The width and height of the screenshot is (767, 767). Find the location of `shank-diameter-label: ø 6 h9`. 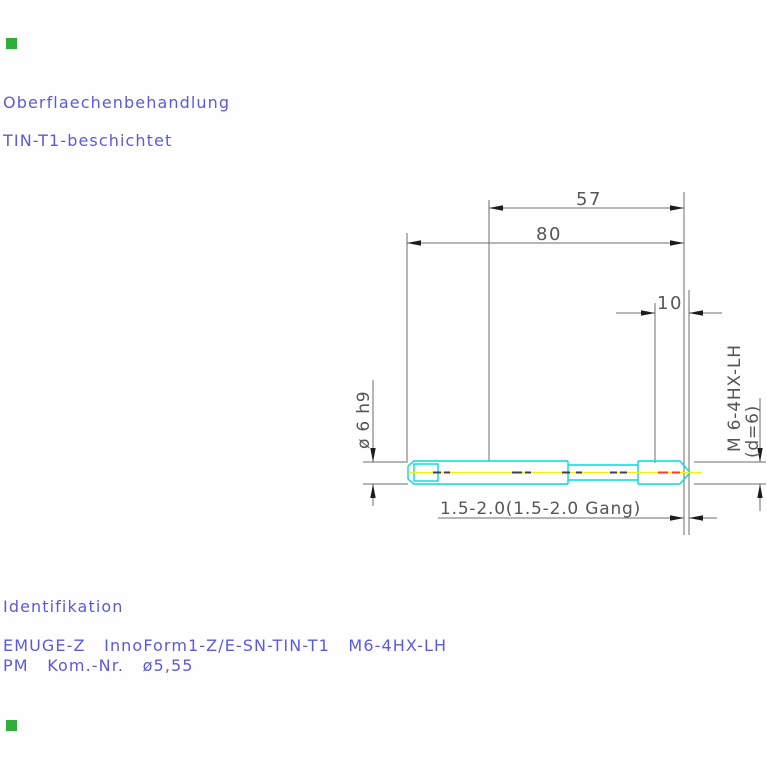

shank-diameter-label: ø 6 h9 is located at coordinates (364, 420).